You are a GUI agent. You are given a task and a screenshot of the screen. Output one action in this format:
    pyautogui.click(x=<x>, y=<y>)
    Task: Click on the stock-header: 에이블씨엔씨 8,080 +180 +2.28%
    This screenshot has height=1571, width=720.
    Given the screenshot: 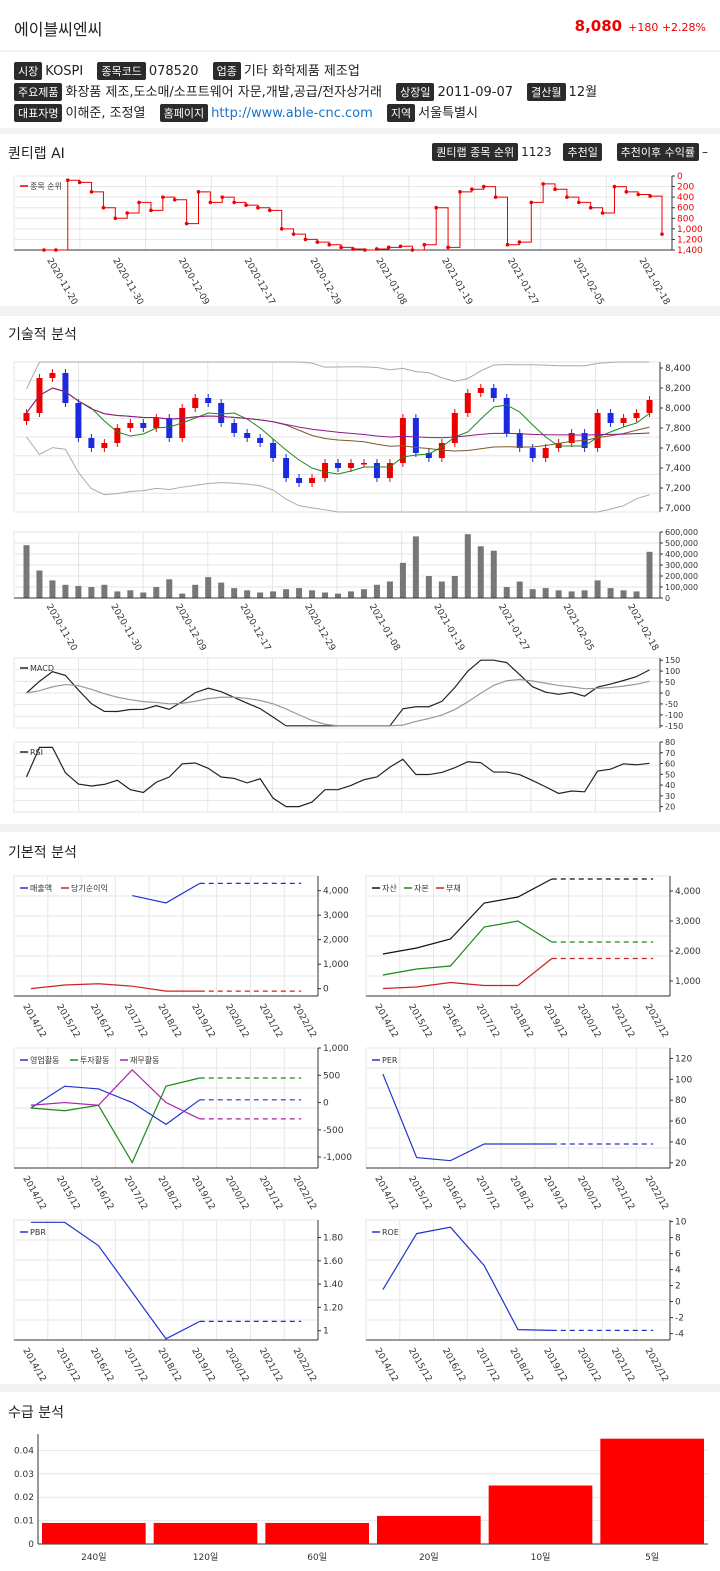 What is the action you would take?
    pyautogui.click(x=360, y=25)
    